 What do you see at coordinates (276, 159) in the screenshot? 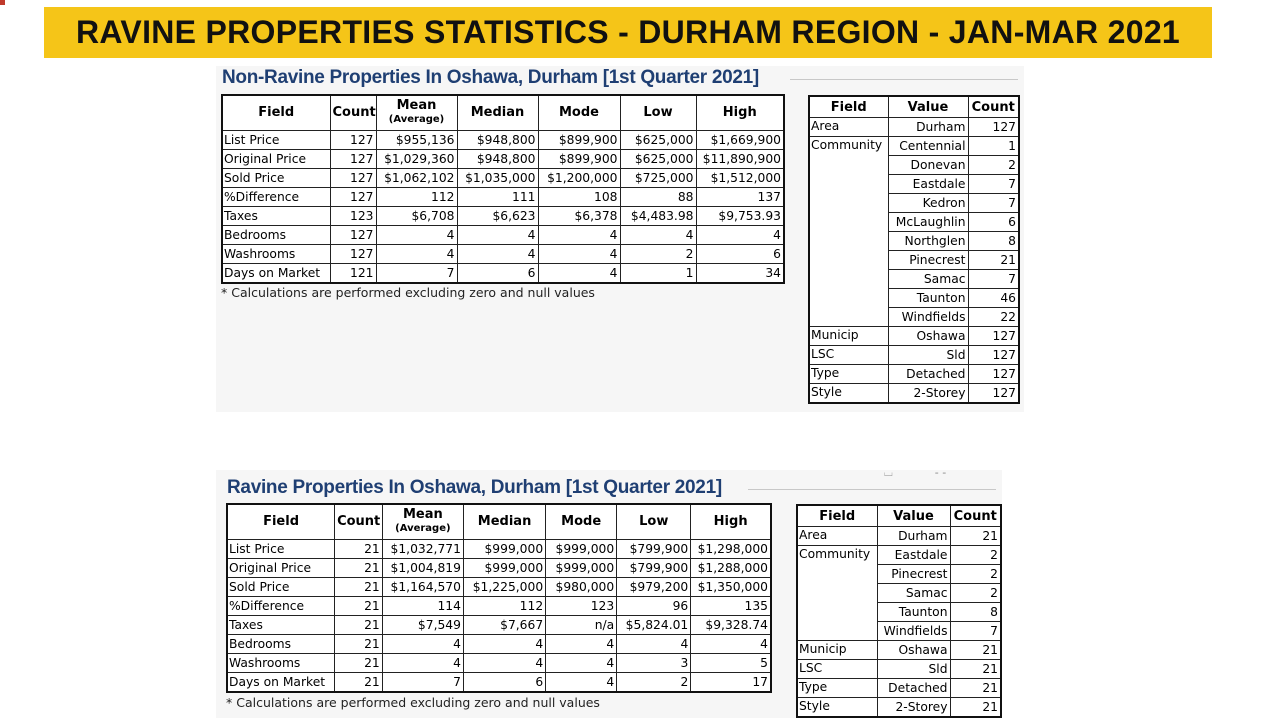
I see `cell-field: Original Price` at bounding box center [276, 159].